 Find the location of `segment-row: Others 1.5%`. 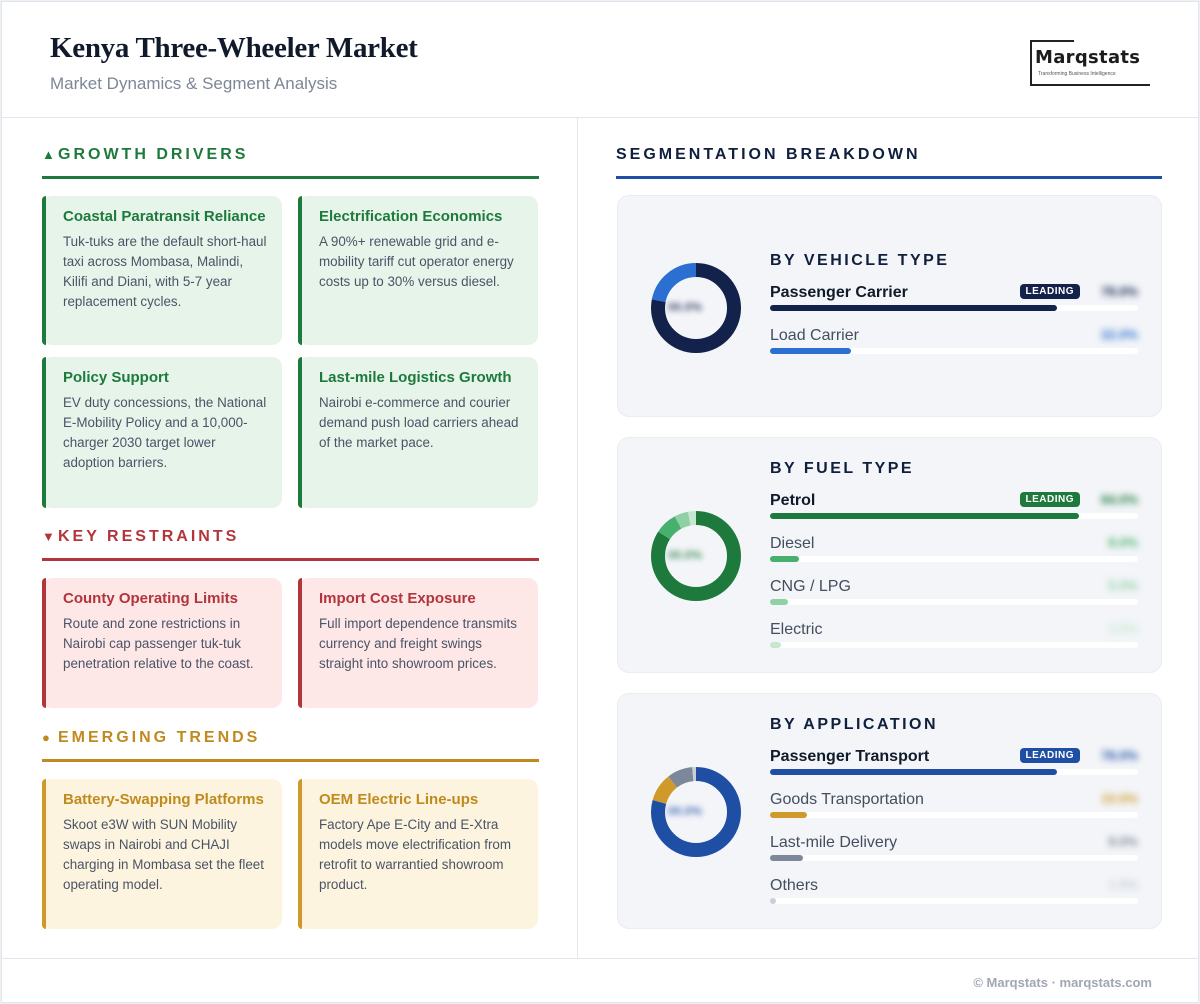

segment-row: Others 1.5% is located at coordinates (954, 894).